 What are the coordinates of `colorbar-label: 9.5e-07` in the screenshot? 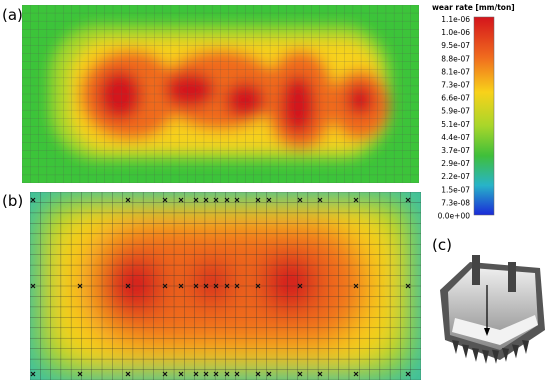 It's located at (455, 45).